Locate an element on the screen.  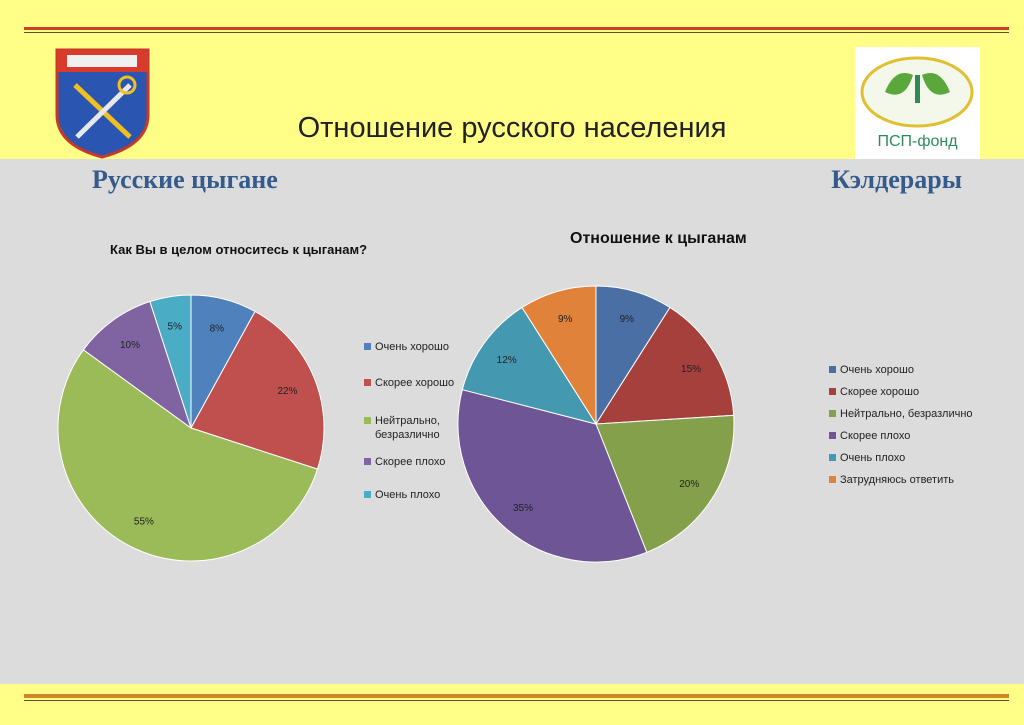
data-label-1-3: 35% is located at coordinates (523, 508).